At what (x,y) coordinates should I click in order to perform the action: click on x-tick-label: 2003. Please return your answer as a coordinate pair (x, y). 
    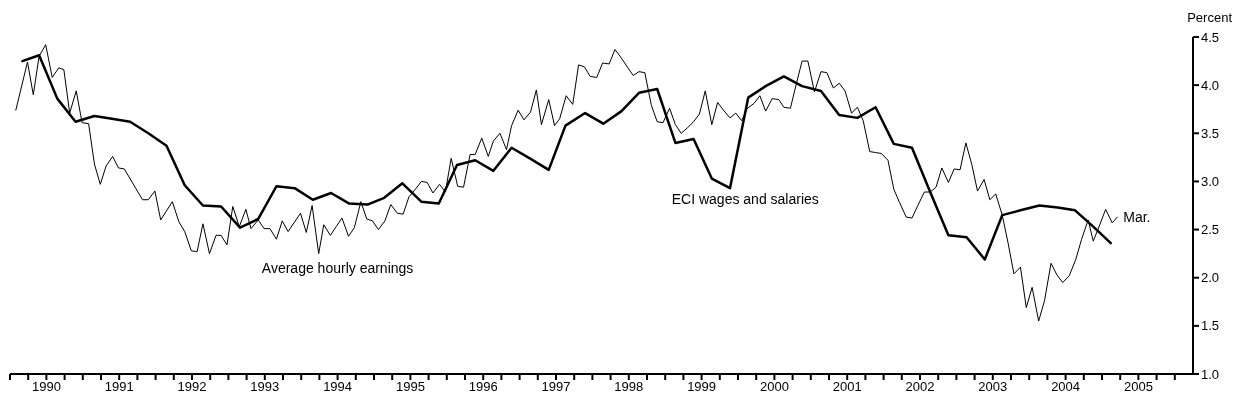
    Looking at the image, I should click on (993, 387).